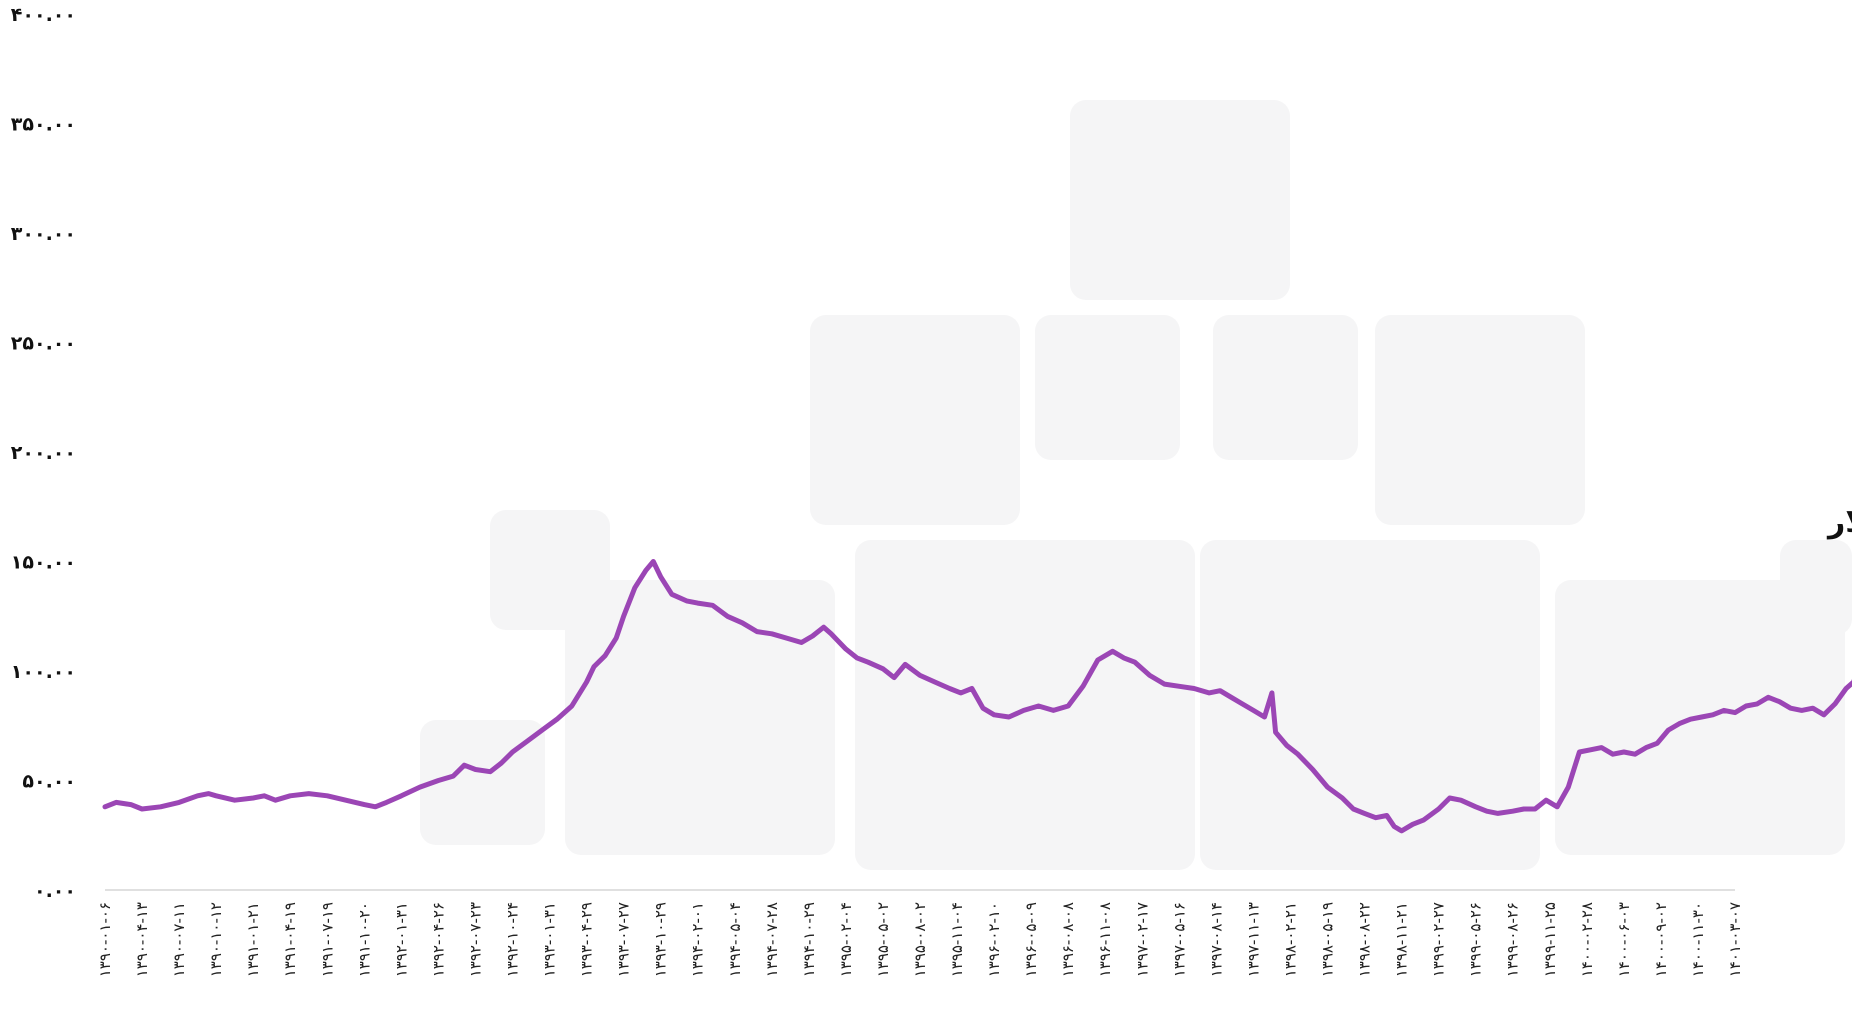  What do you see at coordinates (253, 939) in the screenshot?
I see `x-tick-label: ۱۳۹۱-۰۱-۲۱` at bounding box center [253, 939].